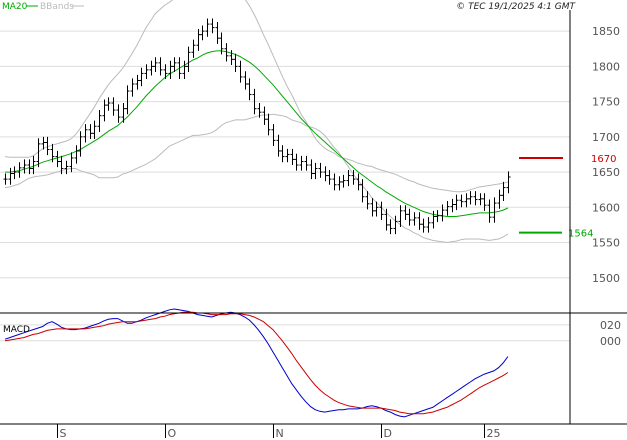 The width and height of the screenshot is (627, 440). I want to click on time-tick-label: 25, so click(494, 433).